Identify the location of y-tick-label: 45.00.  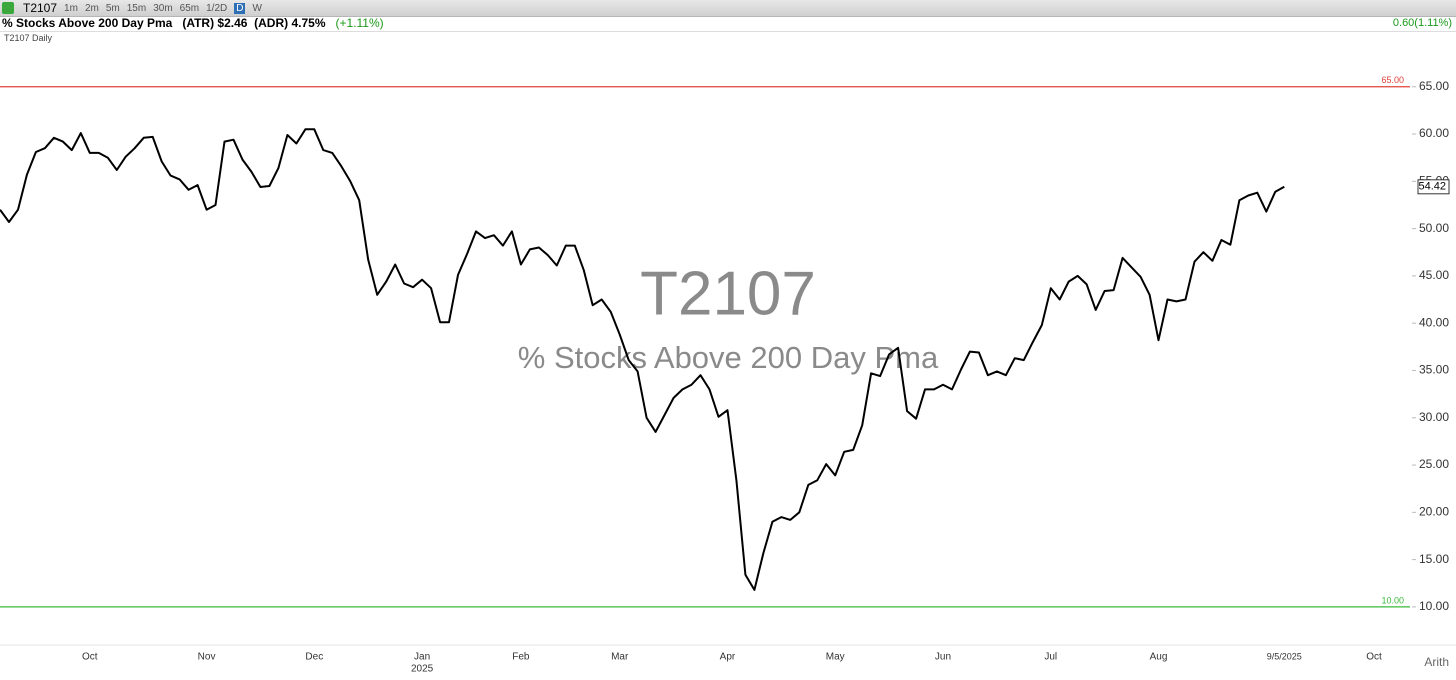
(1434, 275).